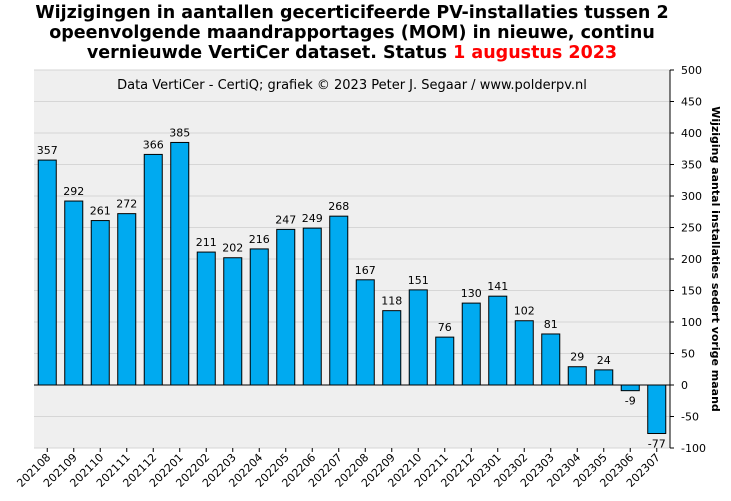  Describe the element at coordinates (577, 357) in the screenshot. I see `bar-value-label: 29` at that location.